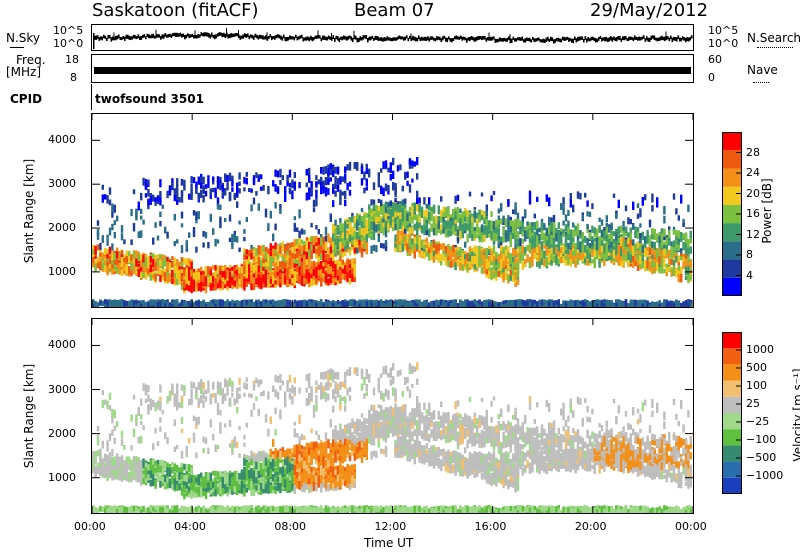 The width and height of the screenshot is (800, 554). I want to click on noise-tick-right-top: 10^5, so click(723, 30).